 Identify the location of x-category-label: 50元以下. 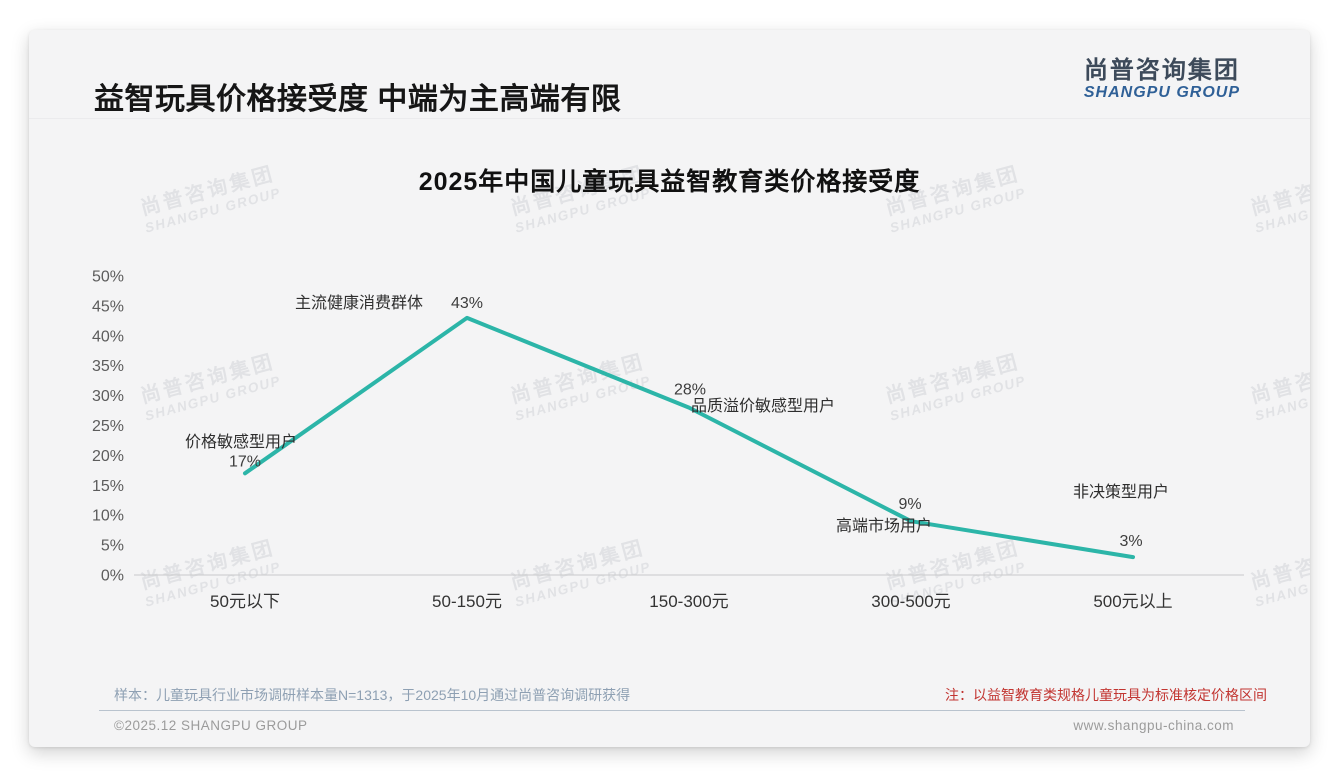
(245, 601).